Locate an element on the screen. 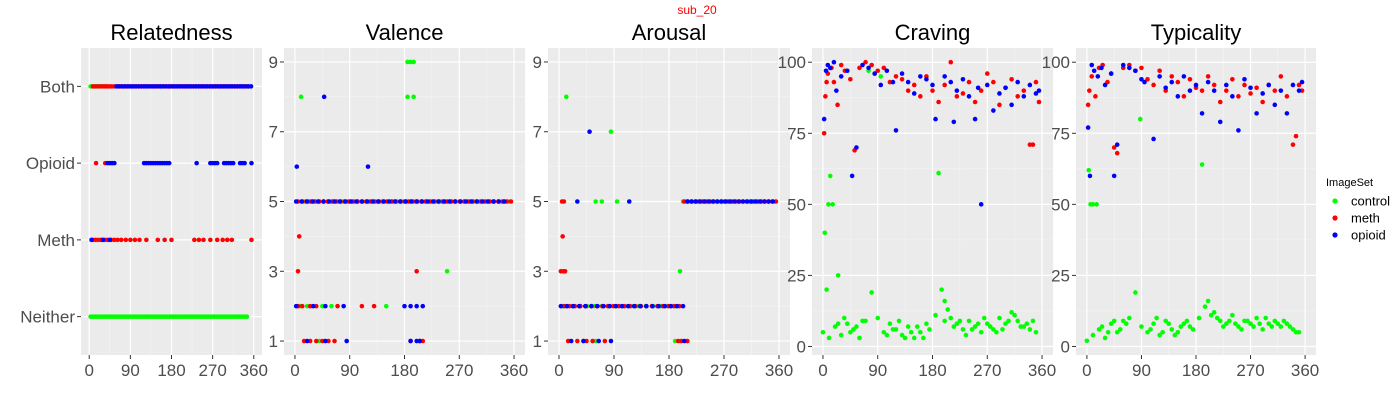  y-tick-label: Opioid is located at coordinates (50, 163).